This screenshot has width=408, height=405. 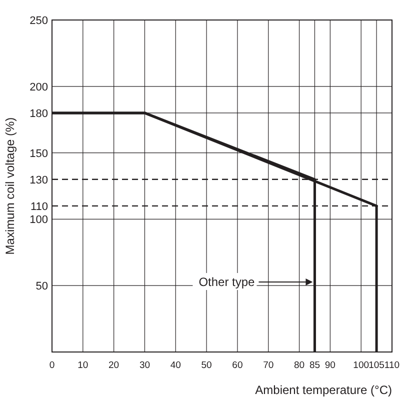 I want to click on x-tick-label: 90, so click(x=330, y=365).